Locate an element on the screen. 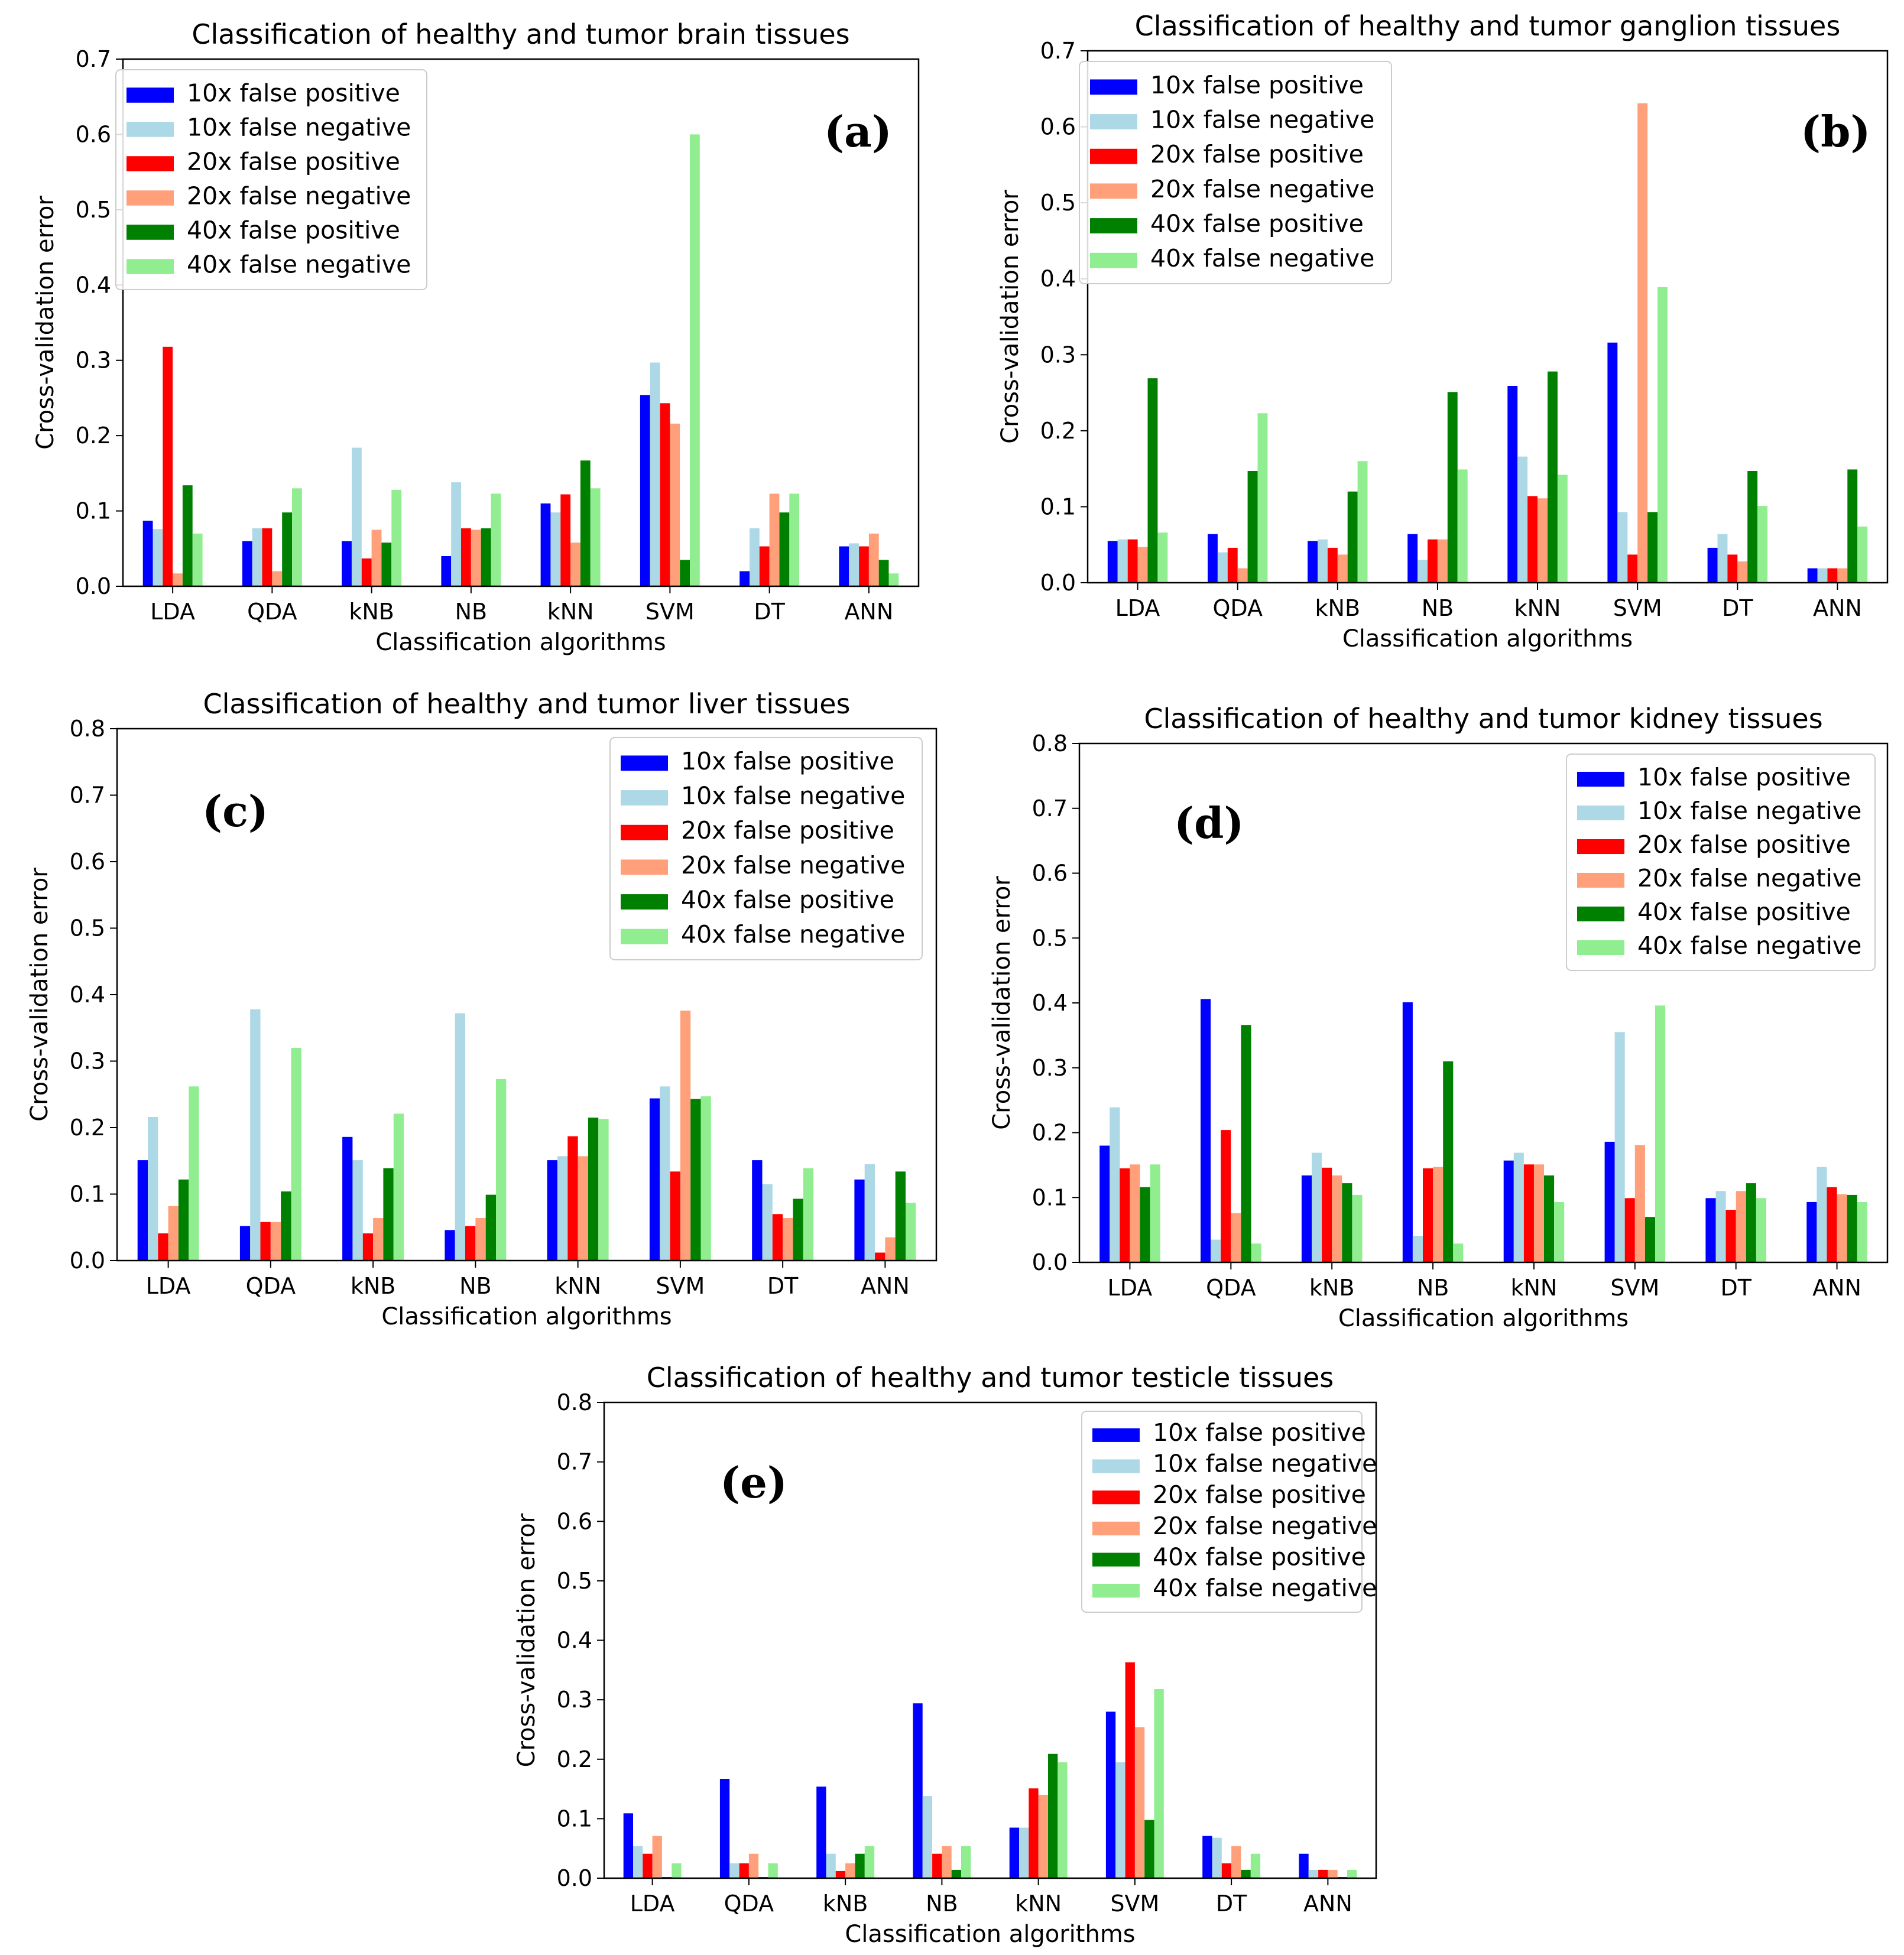  plot-frame is located at coordinates (1483, 1003).